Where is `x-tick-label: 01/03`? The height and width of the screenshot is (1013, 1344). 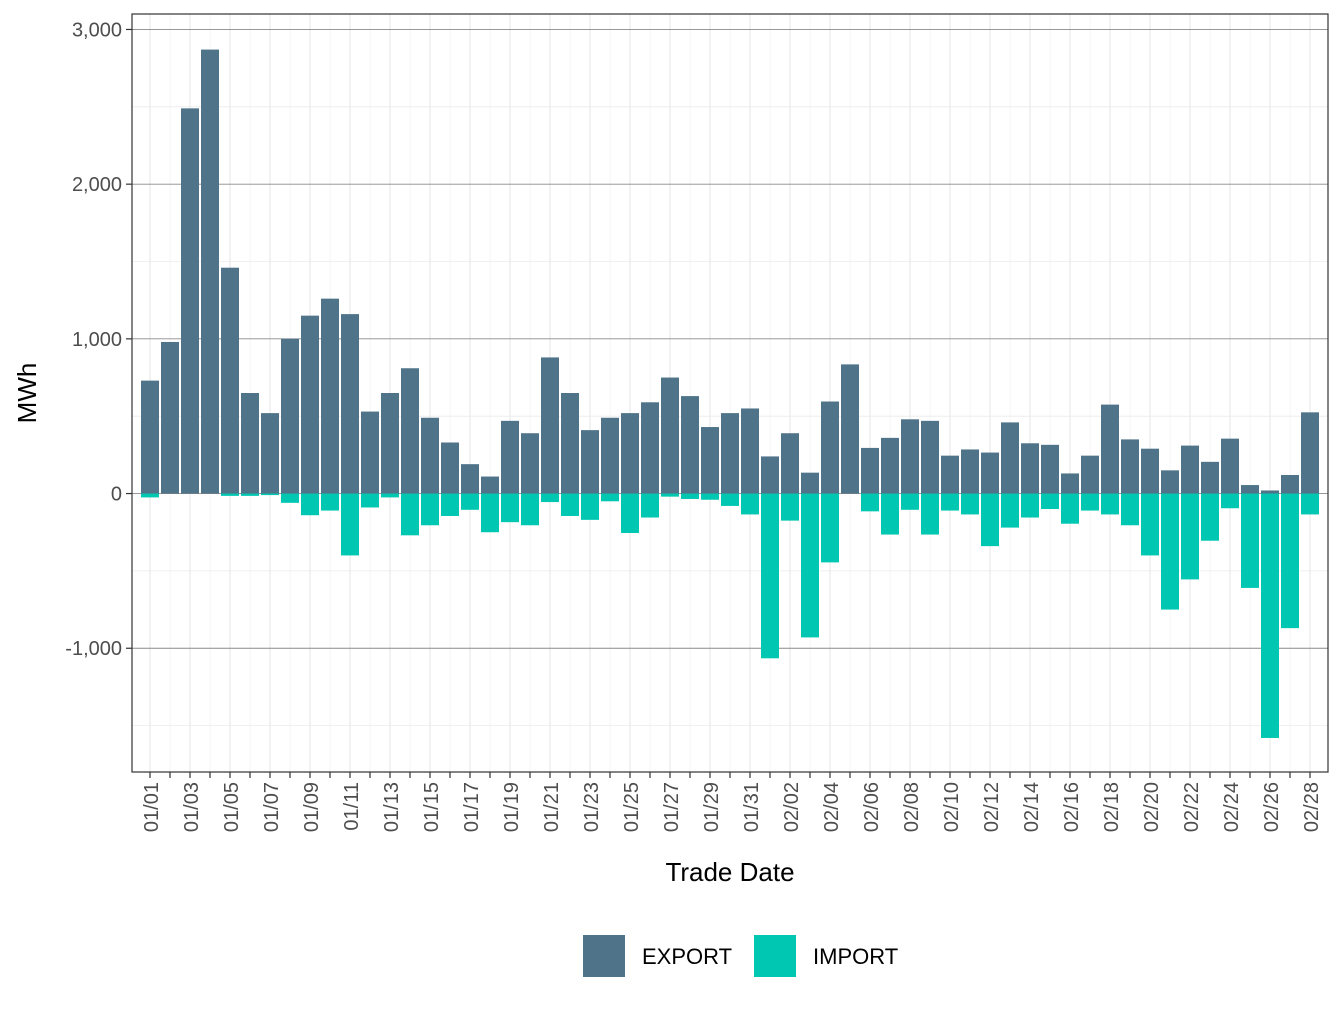
x-tick-label: 01/03 is located at coordinates (192, 807).